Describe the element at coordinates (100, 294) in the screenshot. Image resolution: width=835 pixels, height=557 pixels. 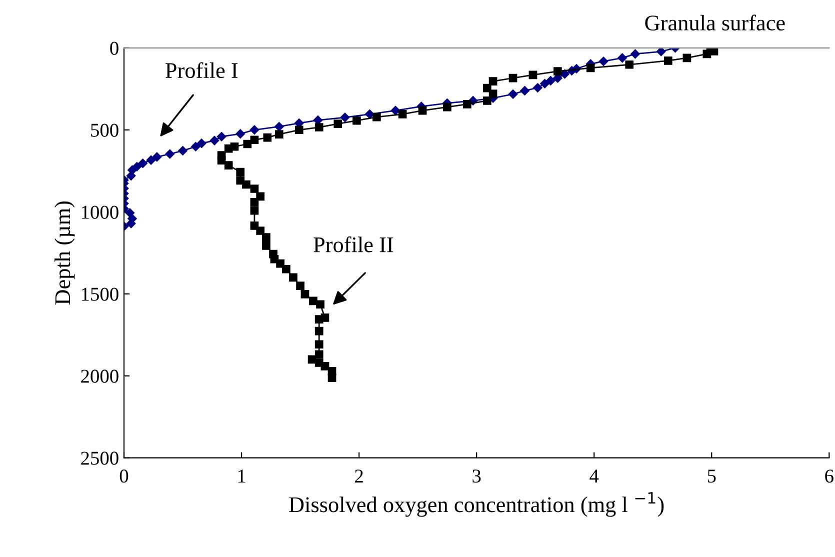
I see `y-tick-label: 1500` at that location.